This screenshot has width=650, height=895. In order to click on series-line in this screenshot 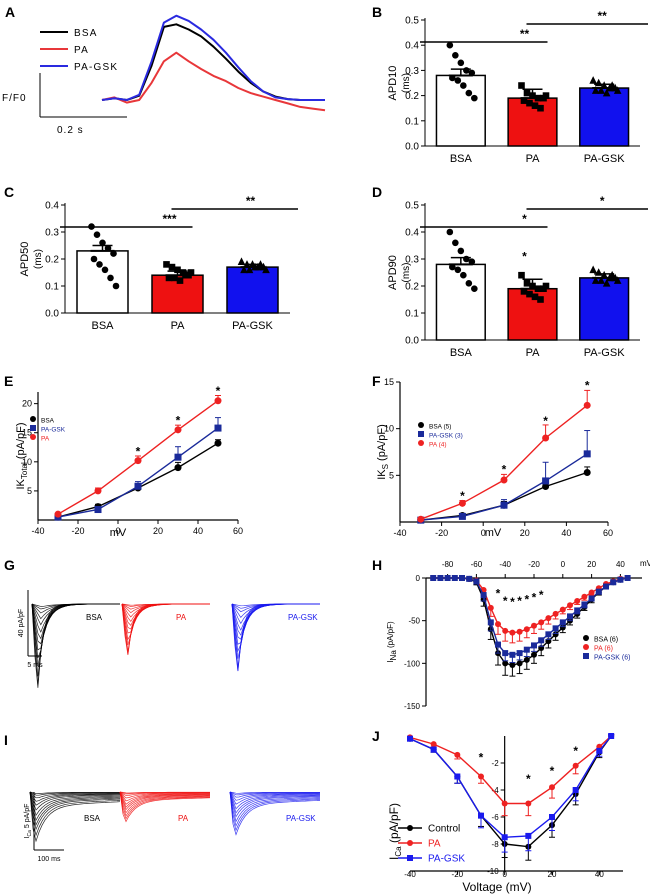, I will do `click(530, 616)`.